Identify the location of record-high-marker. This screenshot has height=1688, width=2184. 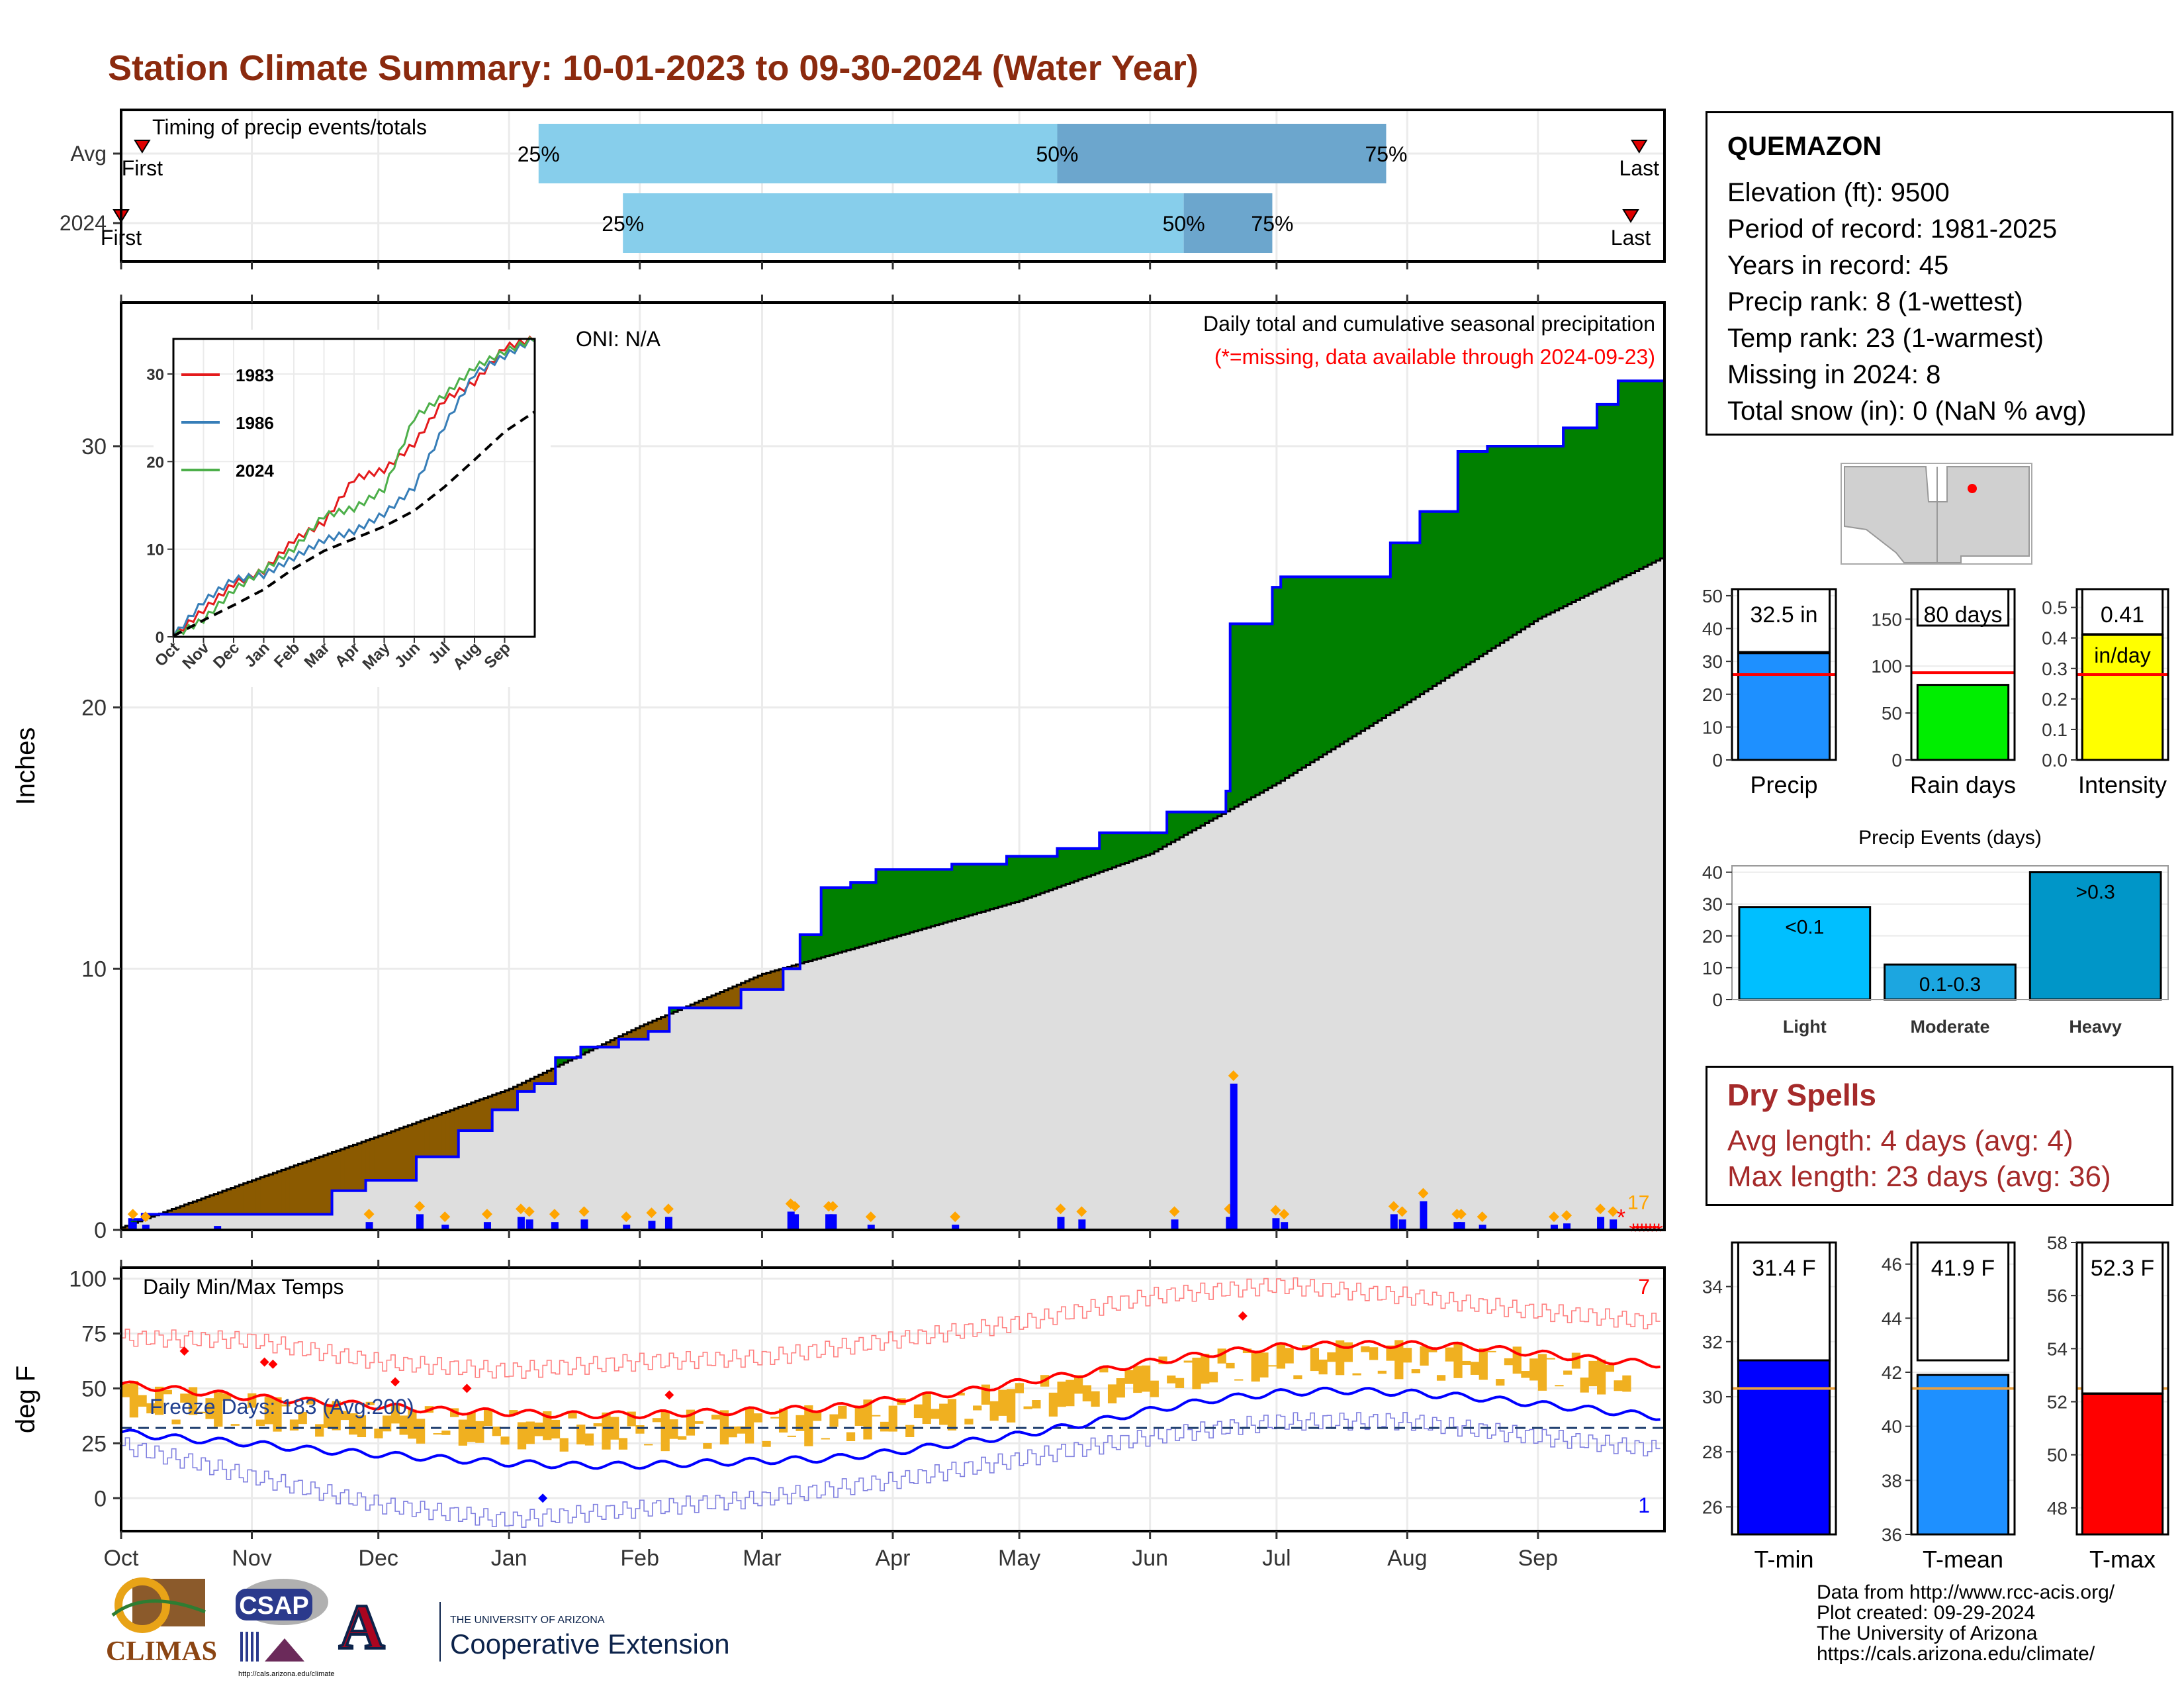
(184, 1351).